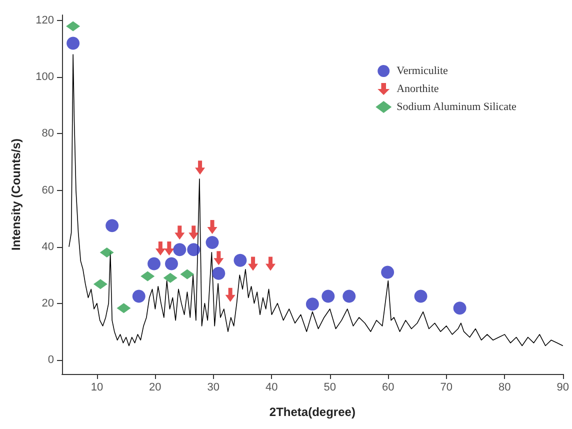 This screenshot has width=572, height=429. Describe the element at coordinates (48, 303) in the screenshot. I see `y-tick-label: 20` at that location.